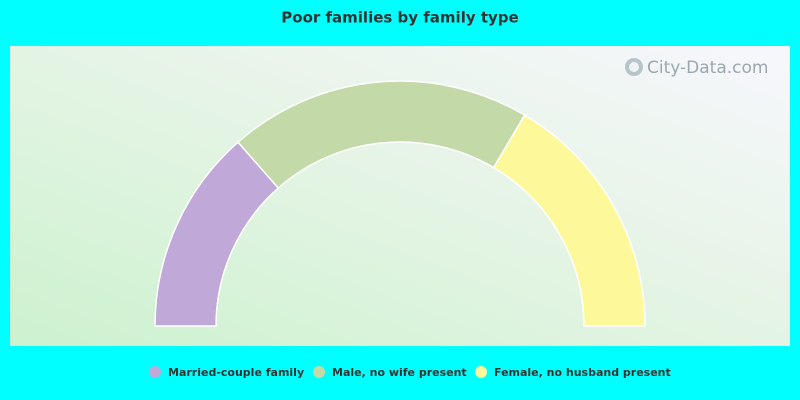 The width and height of the screenshot is (800, 400). Describe the element at coordinates (582, 372) in the screenshot. I see `legend-label: Female, no husband present` at that location.